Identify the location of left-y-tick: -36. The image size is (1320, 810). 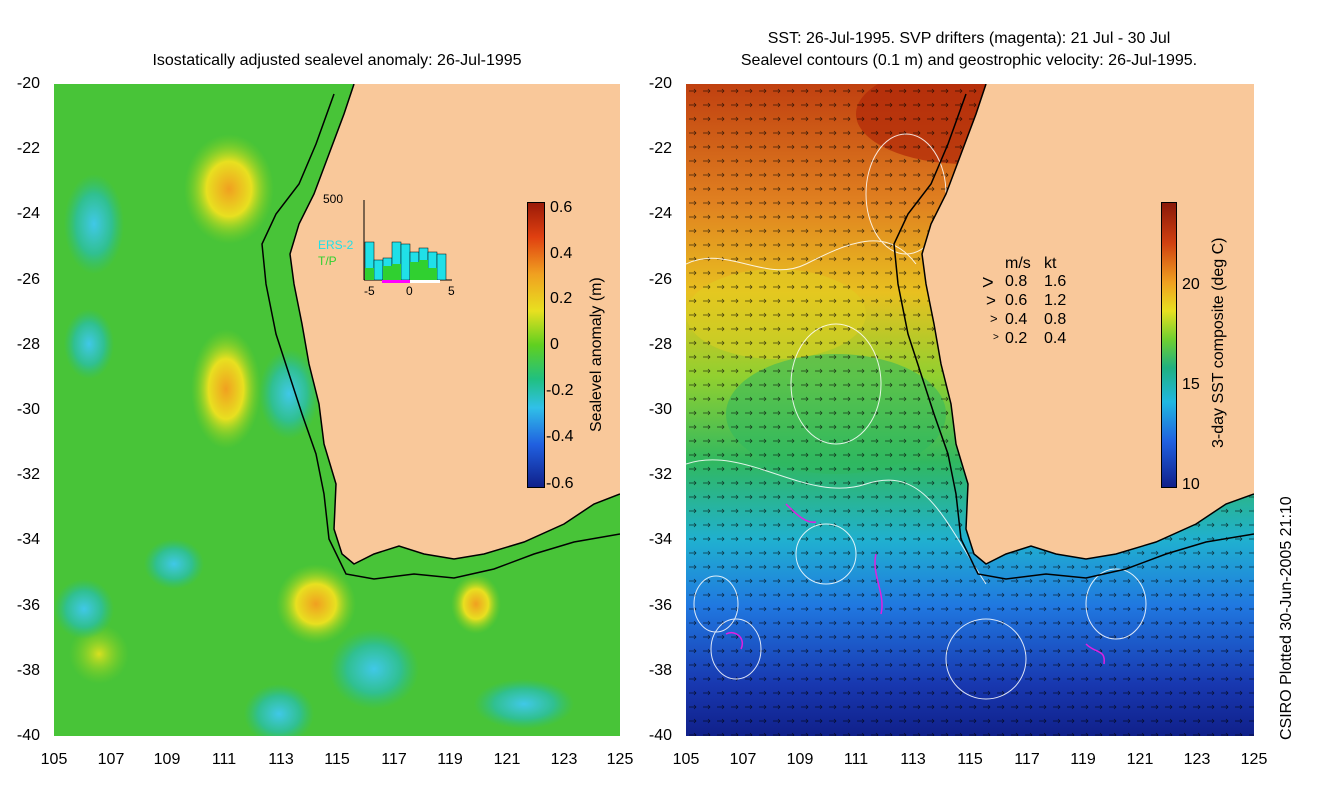
(28, 605).